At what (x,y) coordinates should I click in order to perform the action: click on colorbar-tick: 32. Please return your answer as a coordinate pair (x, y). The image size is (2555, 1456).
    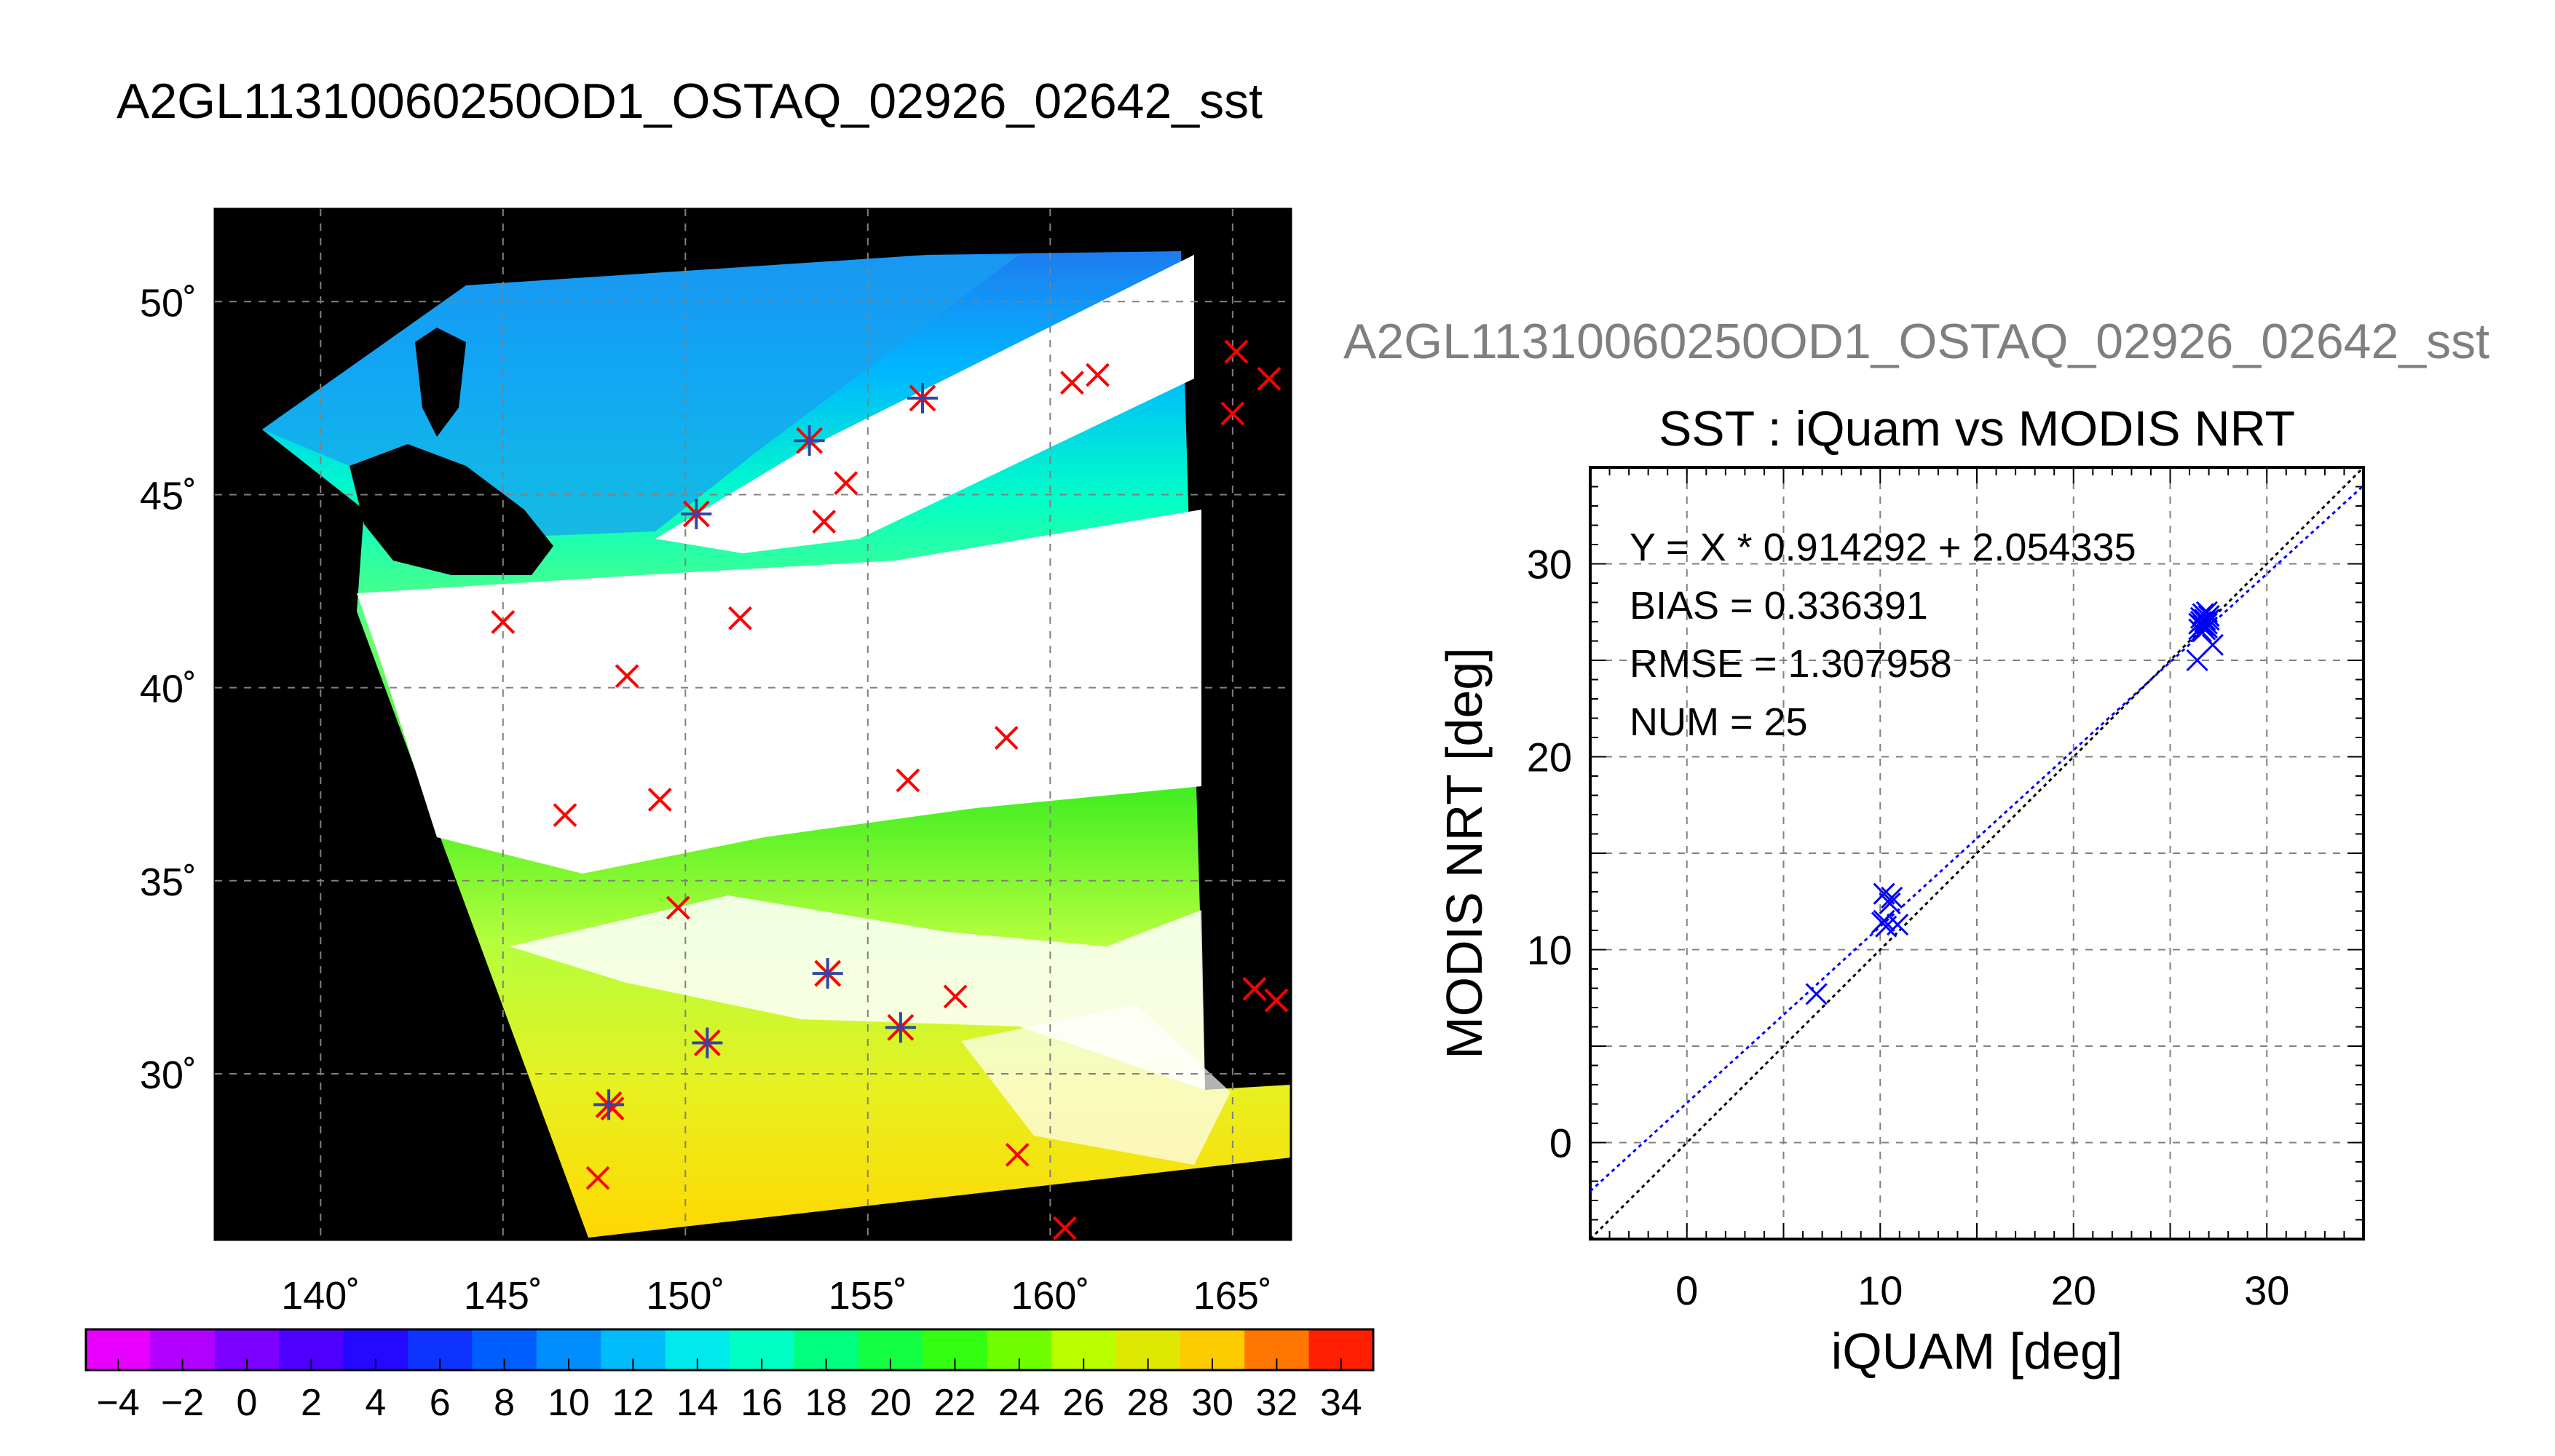
    Looking at the image, I should click on (1276, 1403).